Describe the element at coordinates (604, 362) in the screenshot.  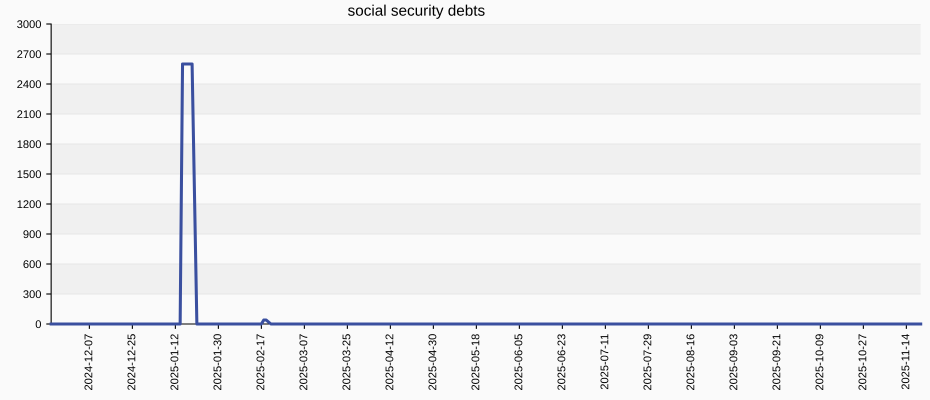
I see `x-tick-label: 2025-07-11` at that location.